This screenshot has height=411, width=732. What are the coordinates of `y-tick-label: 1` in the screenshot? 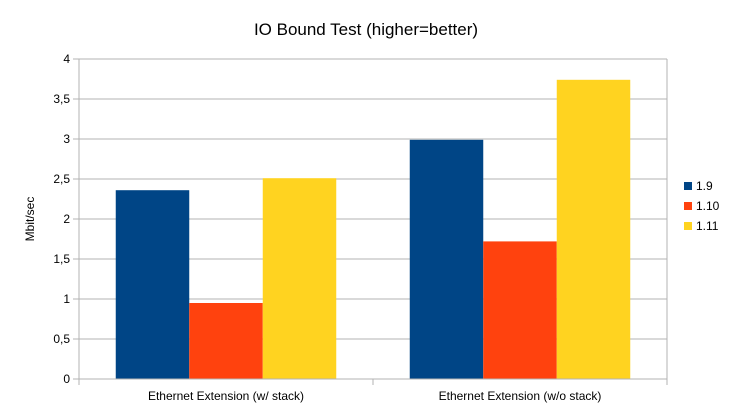 It's located at (66, 299).